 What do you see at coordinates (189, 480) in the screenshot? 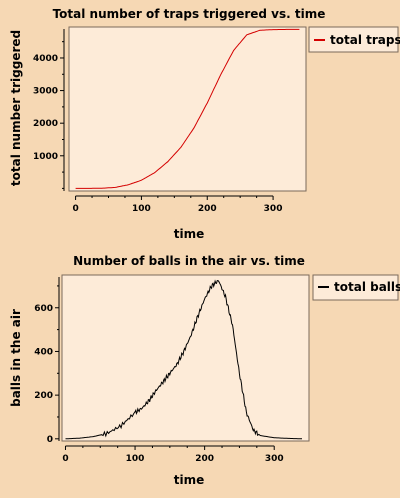
I see `balls-x-axis-label: time` at bounding box center [189, 480].